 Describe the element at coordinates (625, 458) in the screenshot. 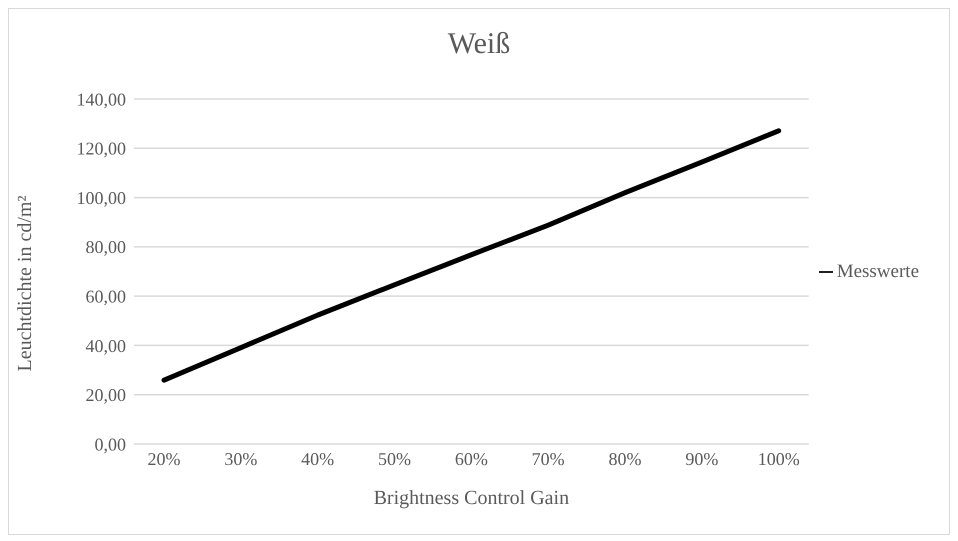

I see `x-tick-label: 80%` at that location.